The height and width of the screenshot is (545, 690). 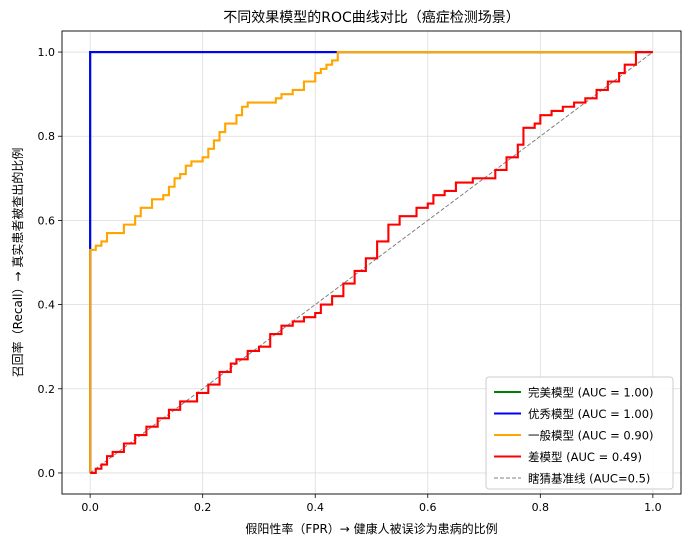 I want to click on x-tick-label: 0.8, so click(x=541, y=507).